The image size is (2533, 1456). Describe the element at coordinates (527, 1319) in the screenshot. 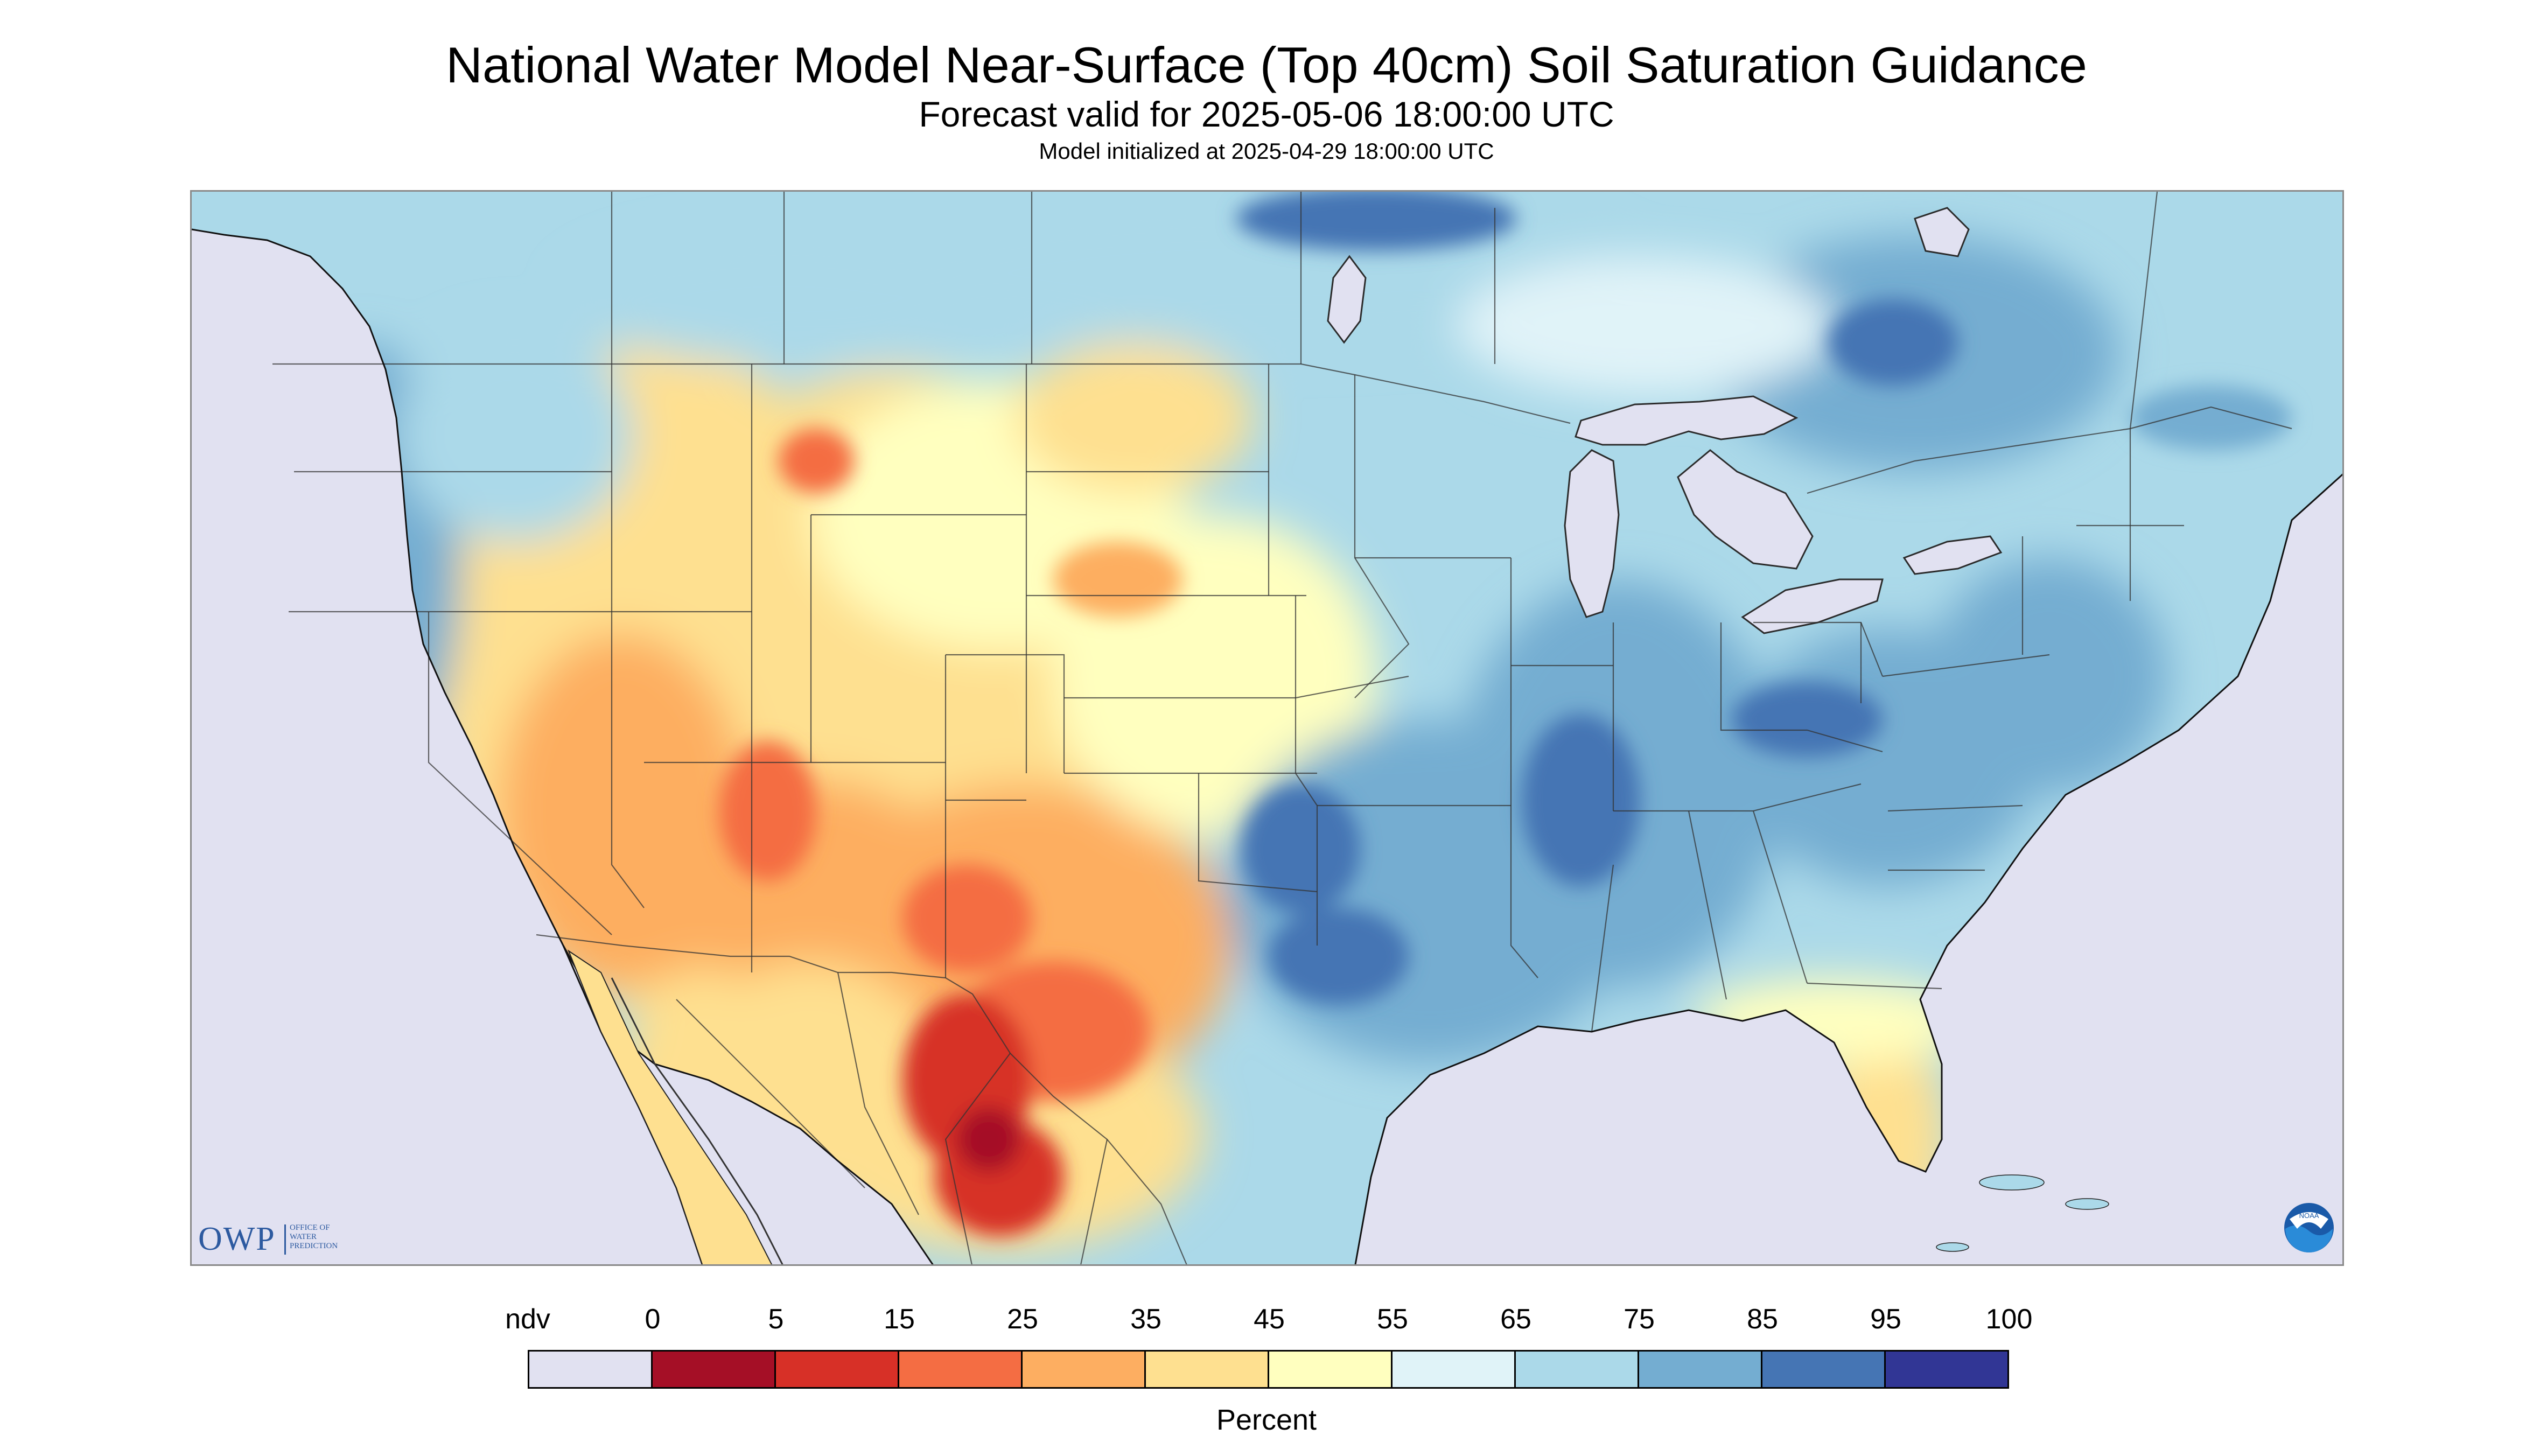

I see `legend-tick-label: ndv` at that location.